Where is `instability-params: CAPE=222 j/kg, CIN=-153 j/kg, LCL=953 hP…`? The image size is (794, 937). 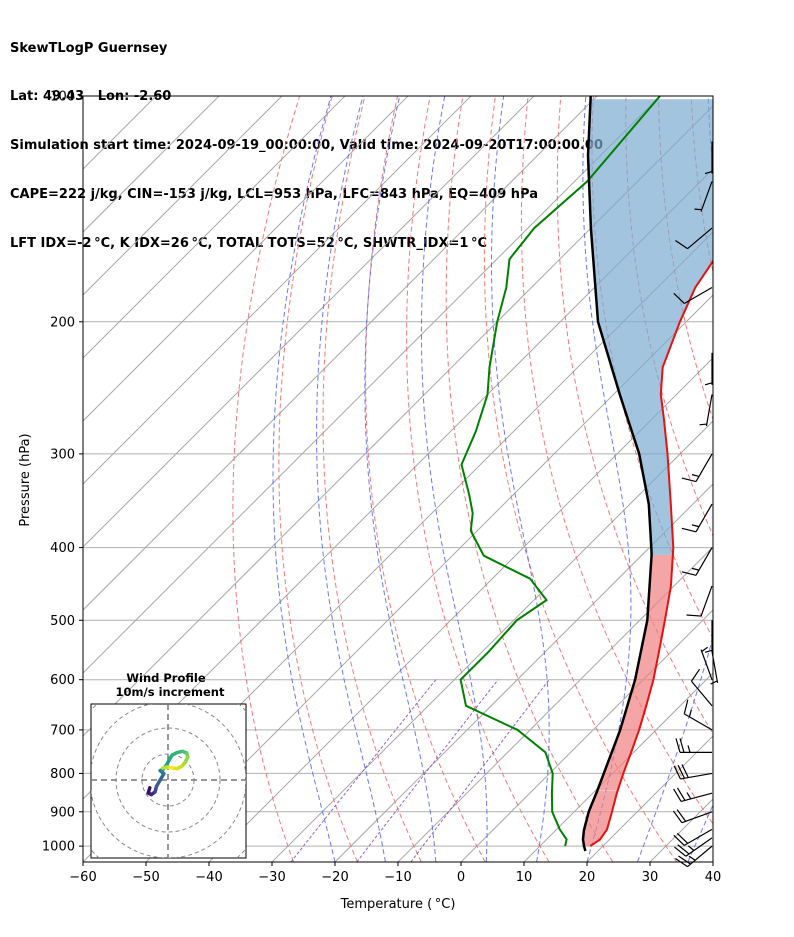 instability-params: CAPE=222 j/kg, CIN=-153 j/kg, LCL=953 hP… is located at coordinates (274, 195).